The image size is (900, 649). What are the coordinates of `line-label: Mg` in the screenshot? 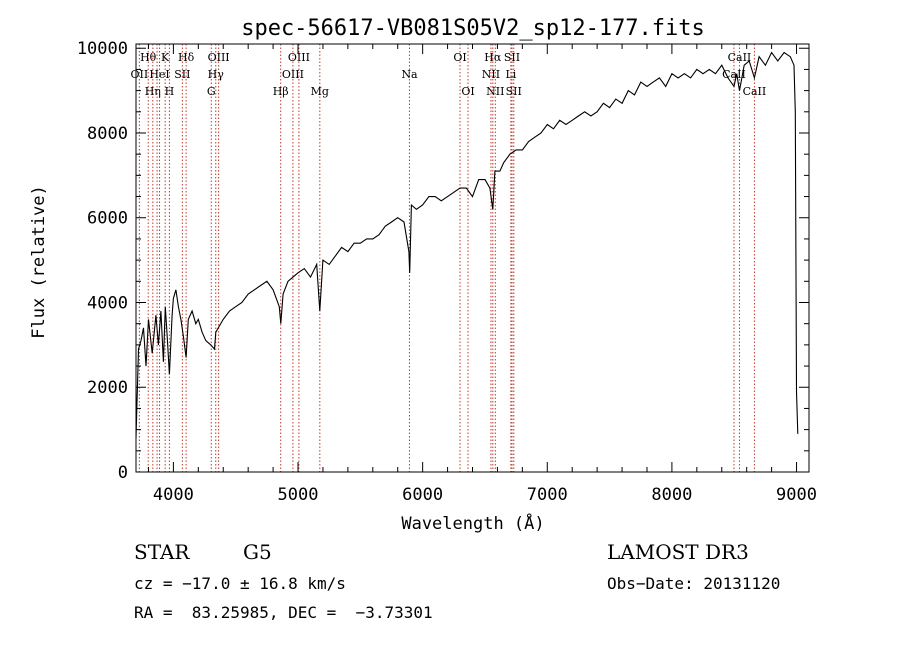 It's located at (320, 91).